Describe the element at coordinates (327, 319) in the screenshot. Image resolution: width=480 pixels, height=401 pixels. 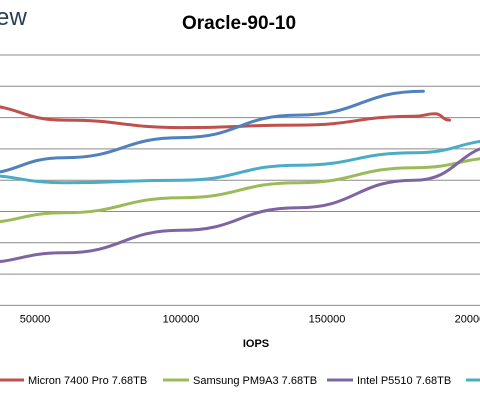
I see `x-tick-label: 150000` at that location.